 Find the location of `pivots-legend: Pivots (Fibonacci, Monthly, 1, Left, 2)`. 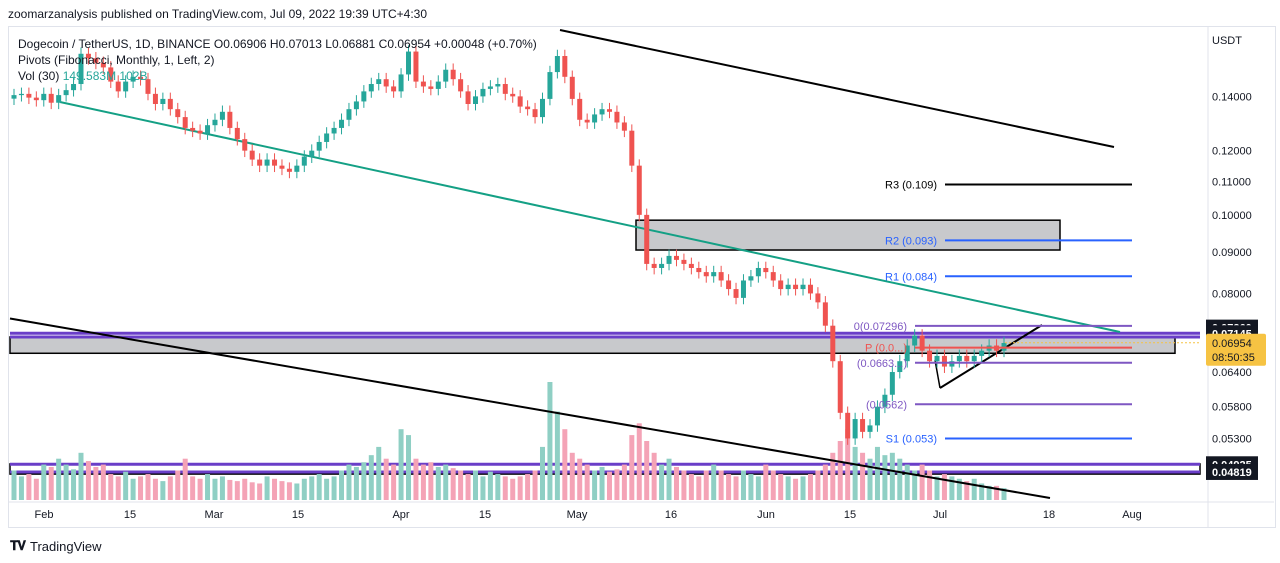

pivots-legend: Pivots (Fibonacci, Monthly, 1, Left, 2) is located at coordinates (116, 60).